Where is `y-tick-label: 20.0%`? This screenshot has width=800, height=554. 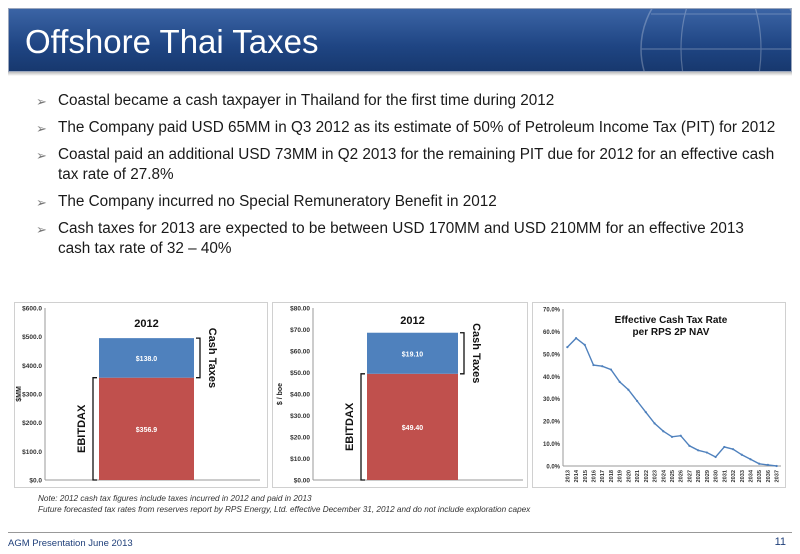
y-tick-label: 20.0% is located at coordinates (552, 423).